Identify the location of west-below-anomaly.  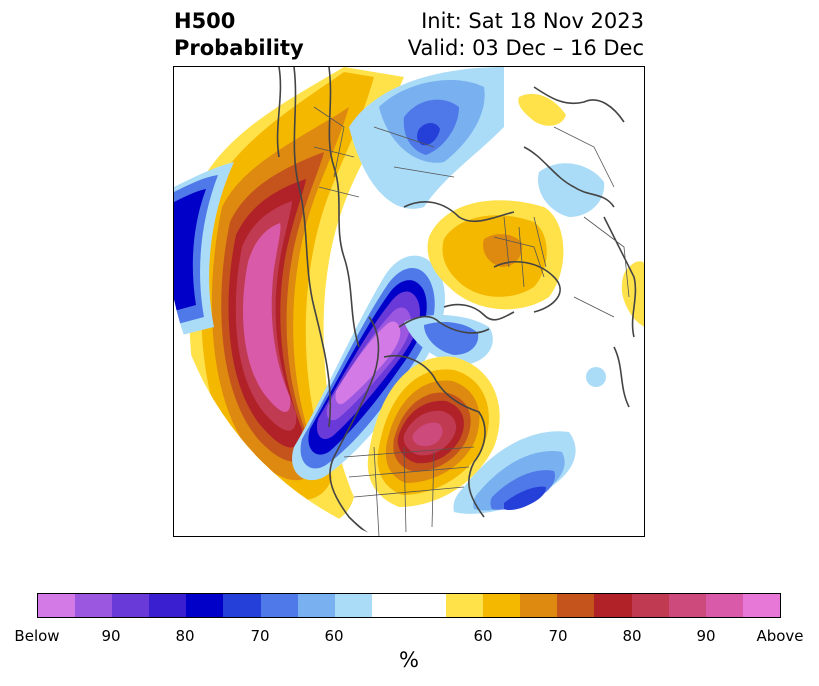
(204, 249).